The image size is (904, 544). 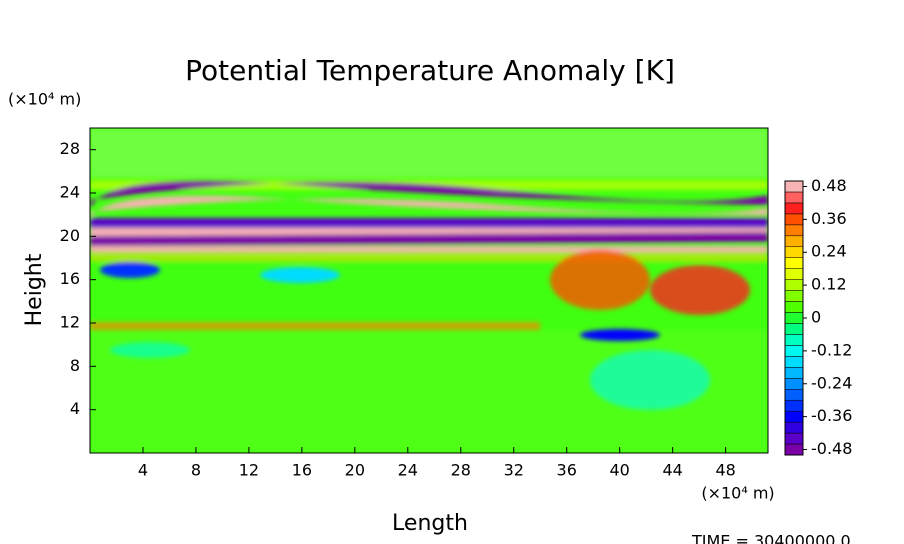 I want to click on y-tick-label: 12, so click(x=70, y=322).